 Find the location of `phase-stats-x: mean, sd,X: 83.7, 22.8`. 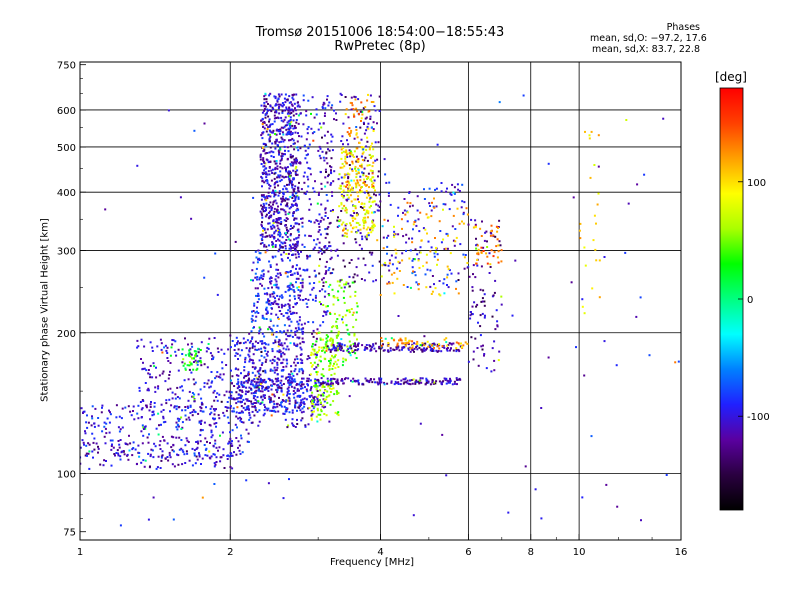

phase-stats-x: mean, sd,X: 83.7, 22.8 is located at coordinates (645, 49).